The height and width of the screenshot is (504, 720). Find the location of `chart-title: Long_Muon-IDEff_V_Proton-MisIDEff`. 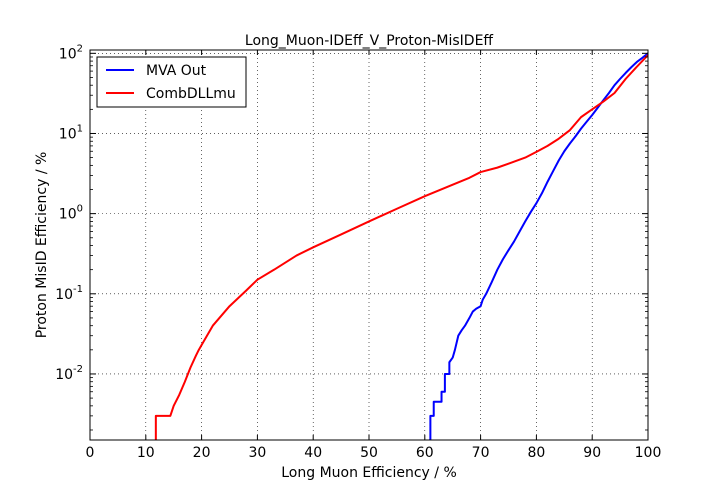

chart-title: Long_Muon-IDEff_V_Proton-MisIDEff is located at coordinates (369, 41).